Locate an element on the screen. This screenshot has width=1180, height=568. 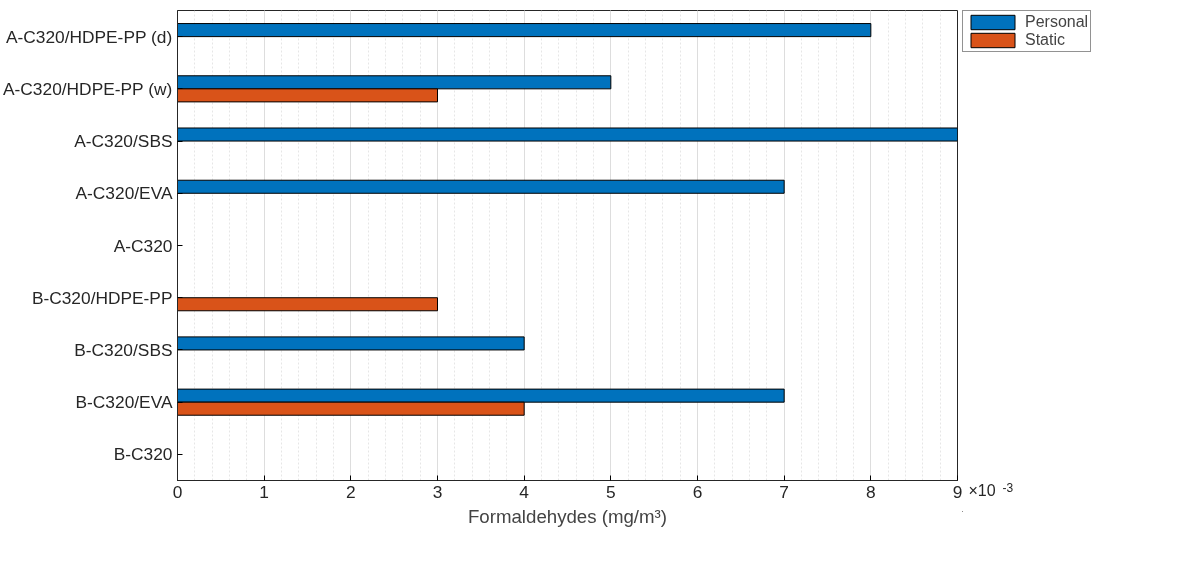
x-tick-label: 4 is located at coordinates (524, 491).